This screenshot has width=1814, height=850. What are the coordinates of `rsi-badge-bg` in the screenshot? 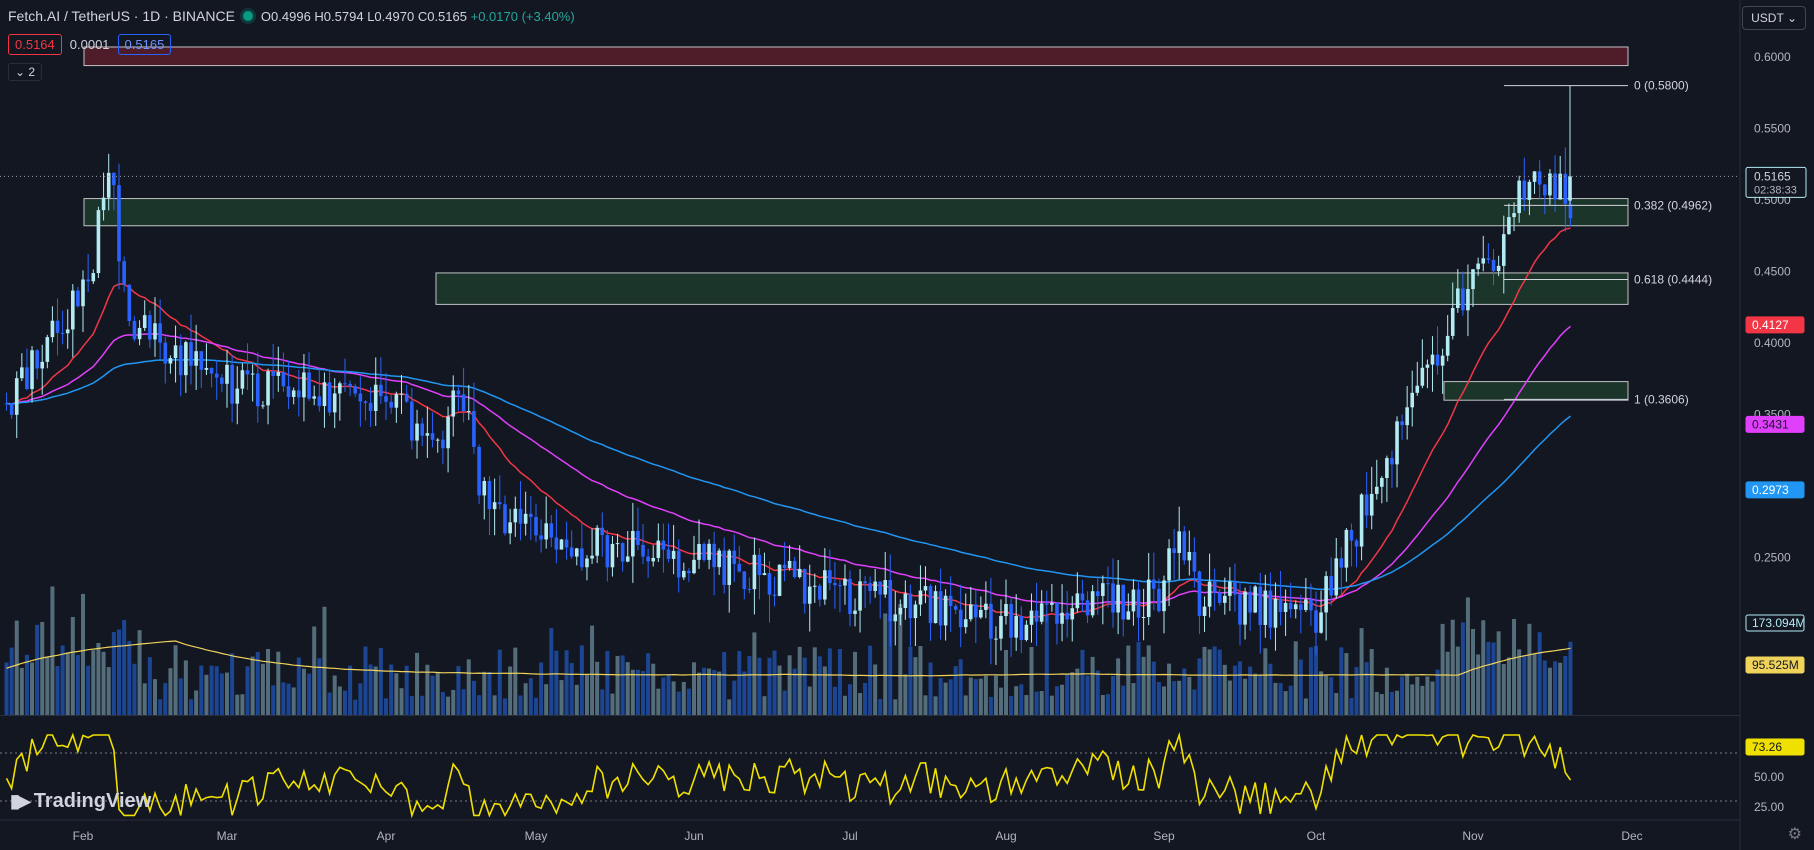 It's located at (1775, 747).